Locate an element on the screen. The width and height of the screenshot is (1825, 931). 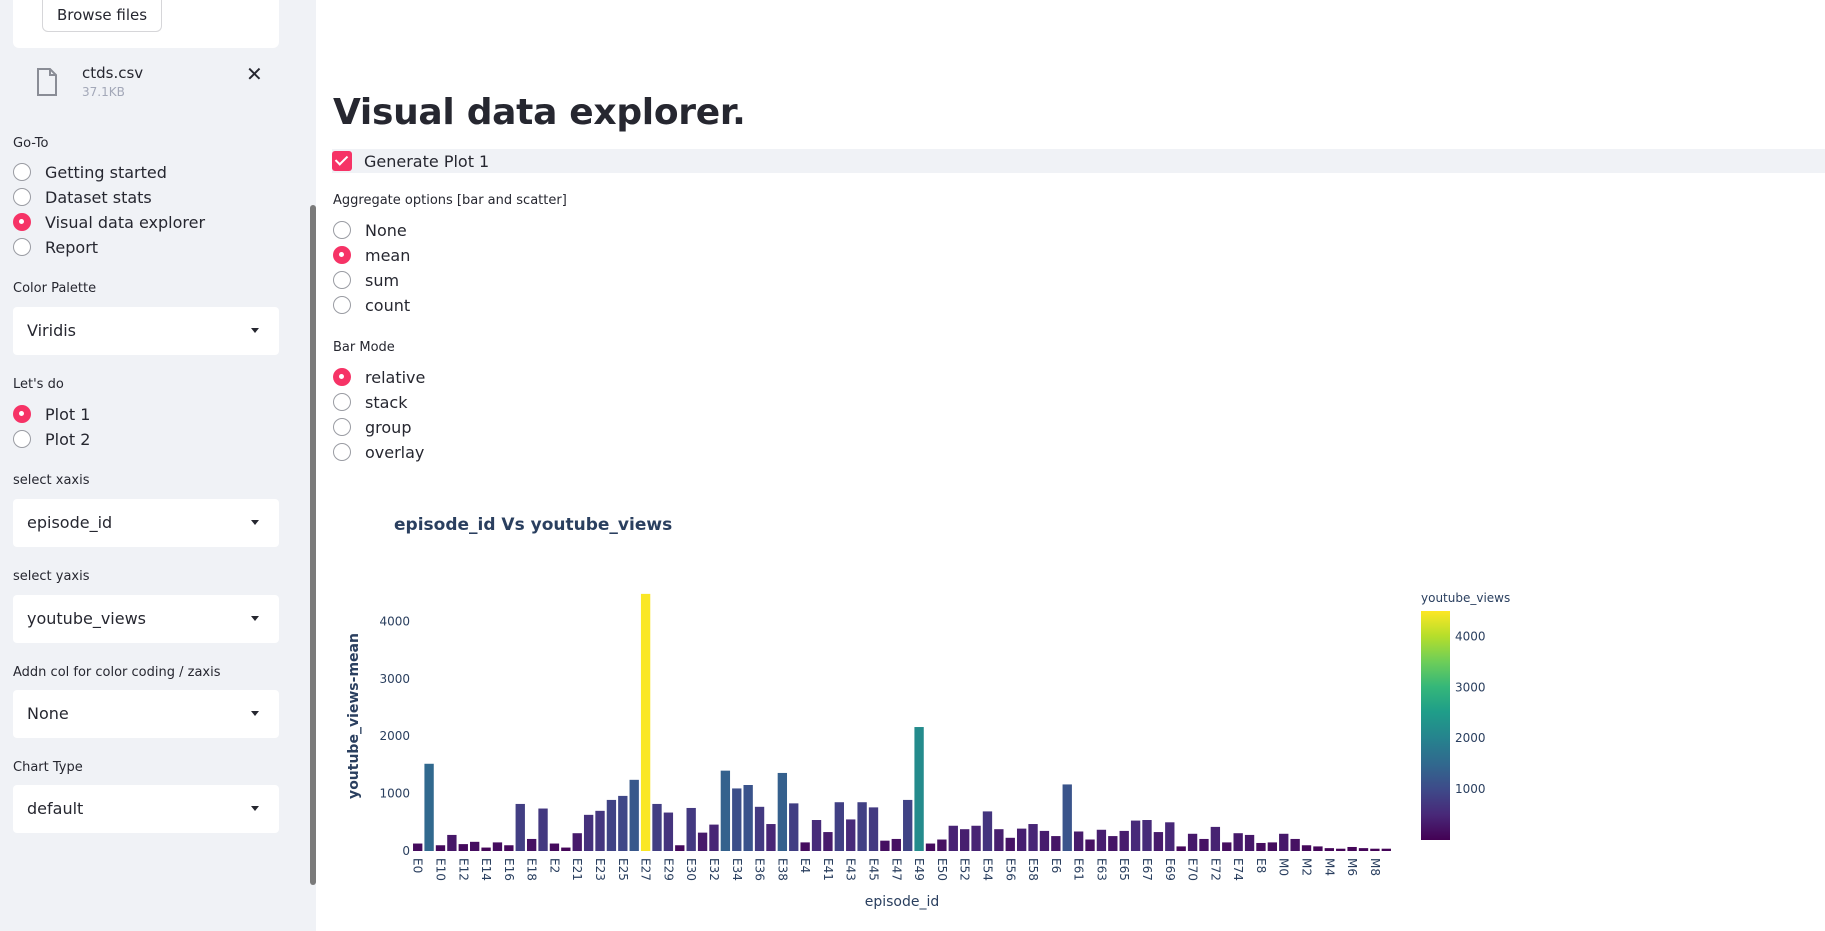
xaxis-select: episode_id is located at coordinates (146, 523).